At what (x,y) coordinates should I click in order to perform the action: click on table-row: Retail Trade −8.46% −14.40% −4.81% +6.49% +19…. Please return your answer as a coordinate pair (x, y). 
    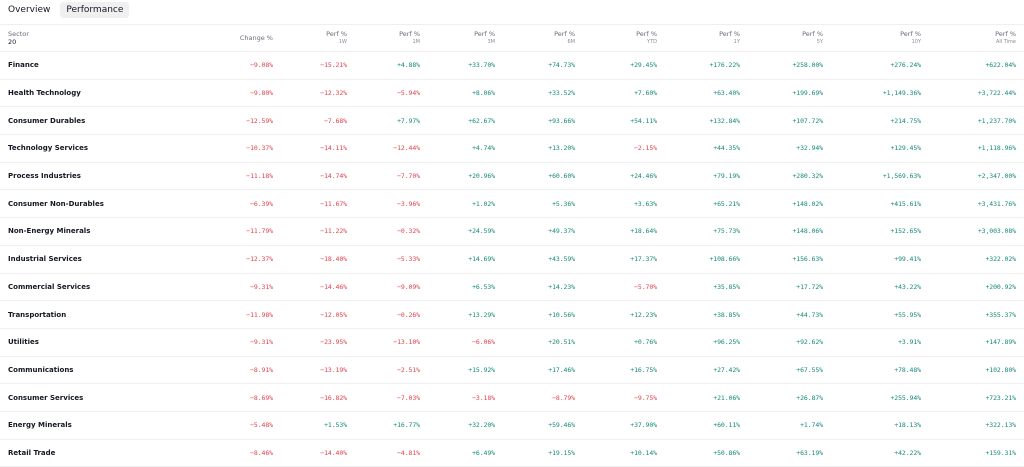
    Looking at the image, I should click on (512, 453).